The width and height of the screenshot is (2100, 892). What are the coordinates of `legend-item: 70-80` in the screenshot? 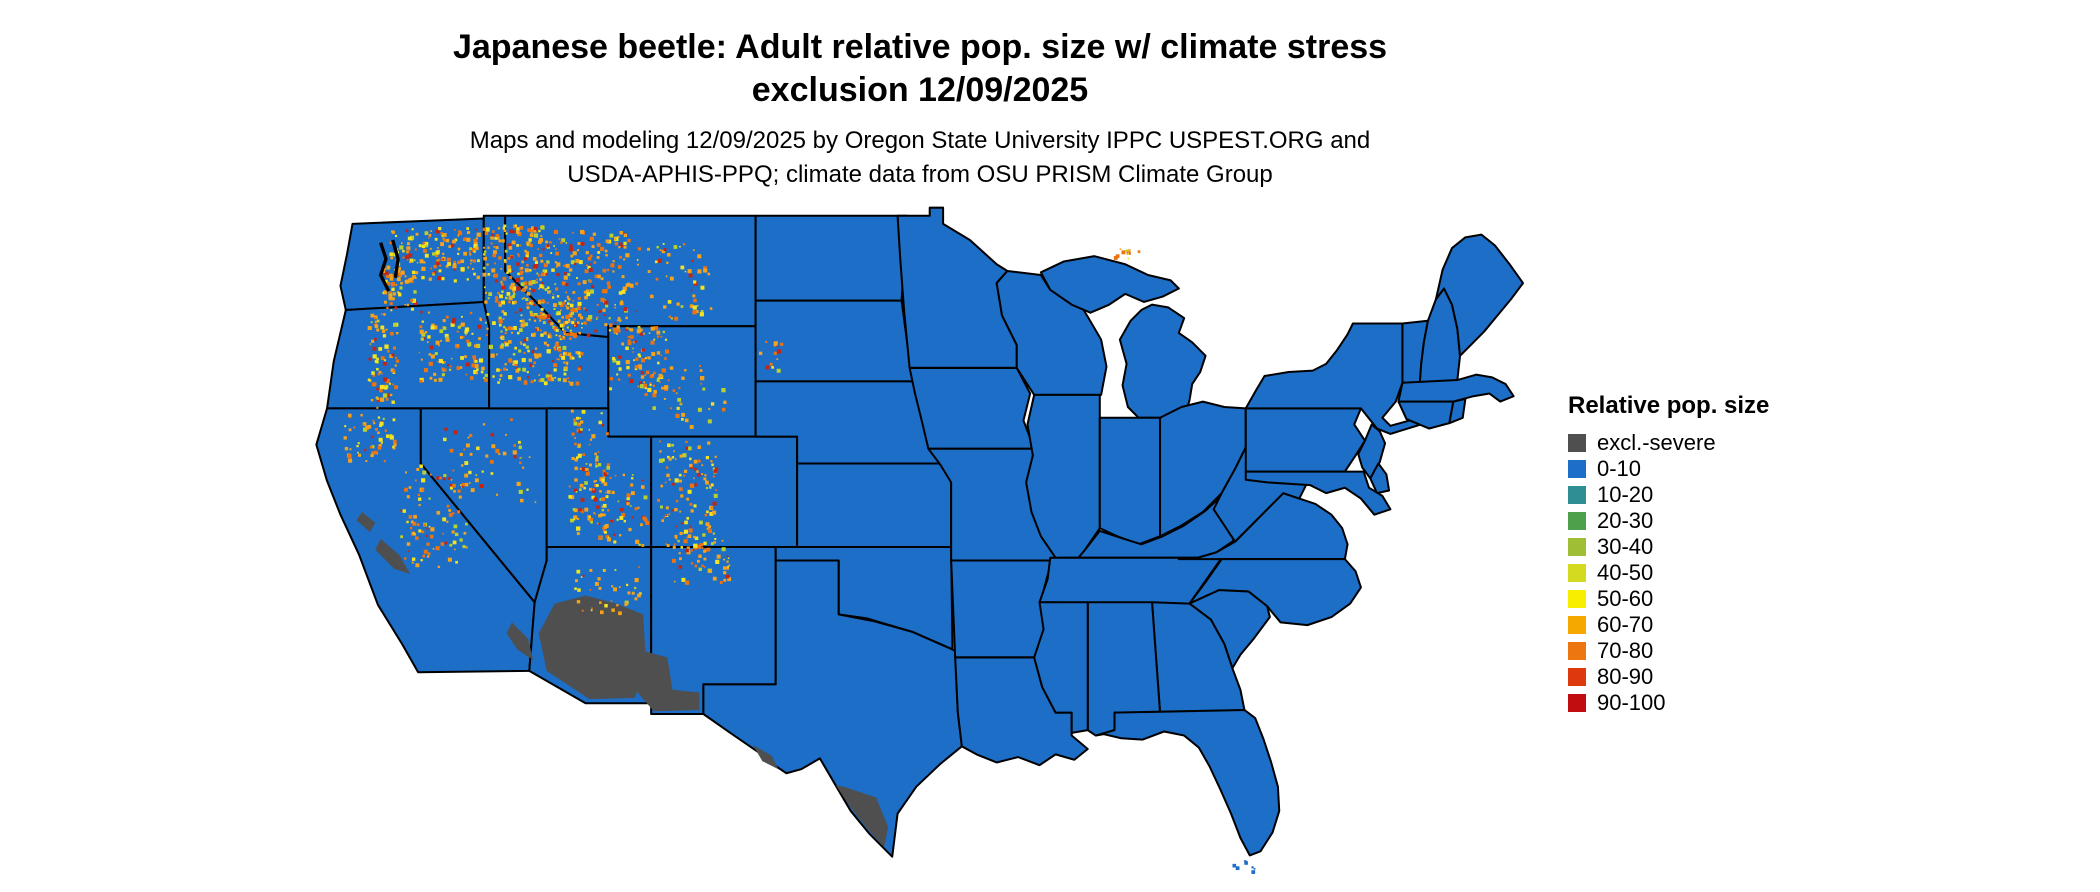 It's located at (1698, 651).